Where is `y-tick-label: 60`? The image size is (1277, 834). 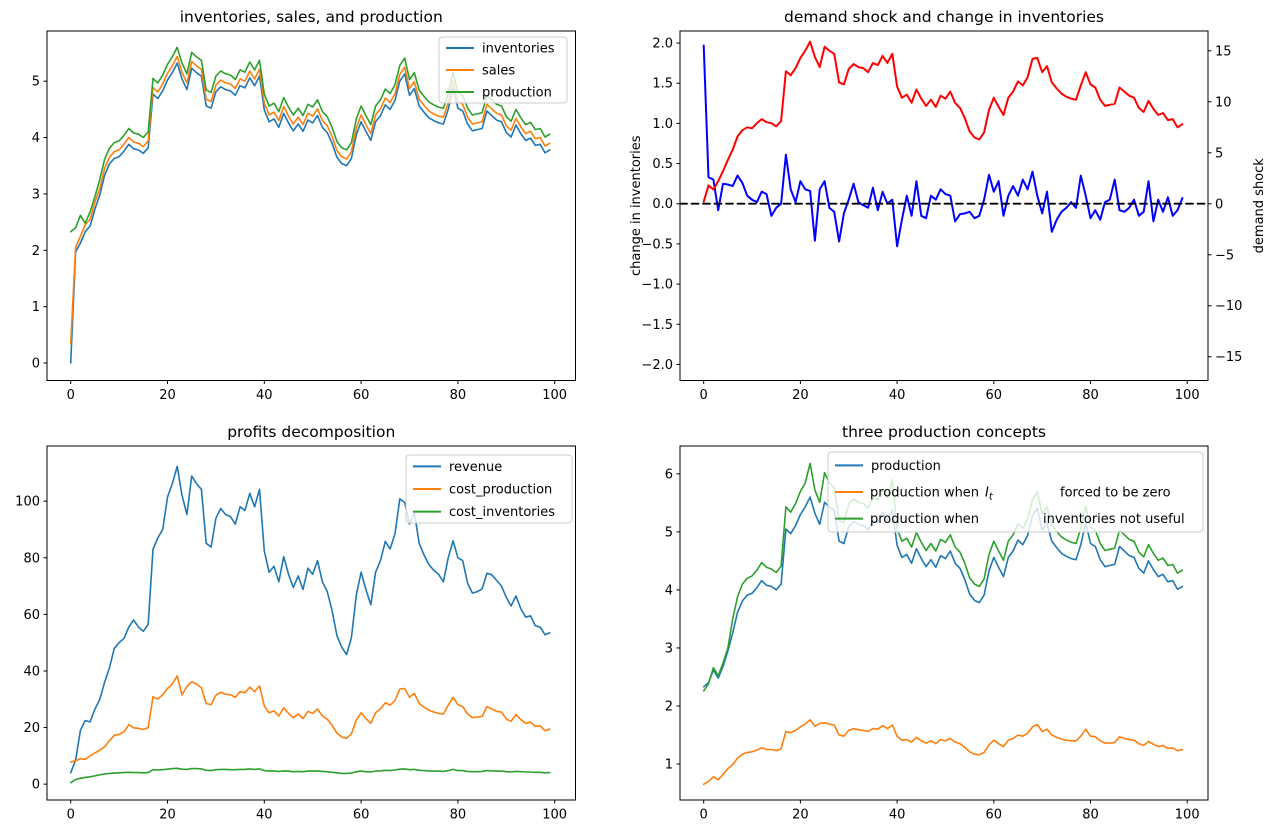
y-tick-label: 60 is located at coordinates (31, 615).